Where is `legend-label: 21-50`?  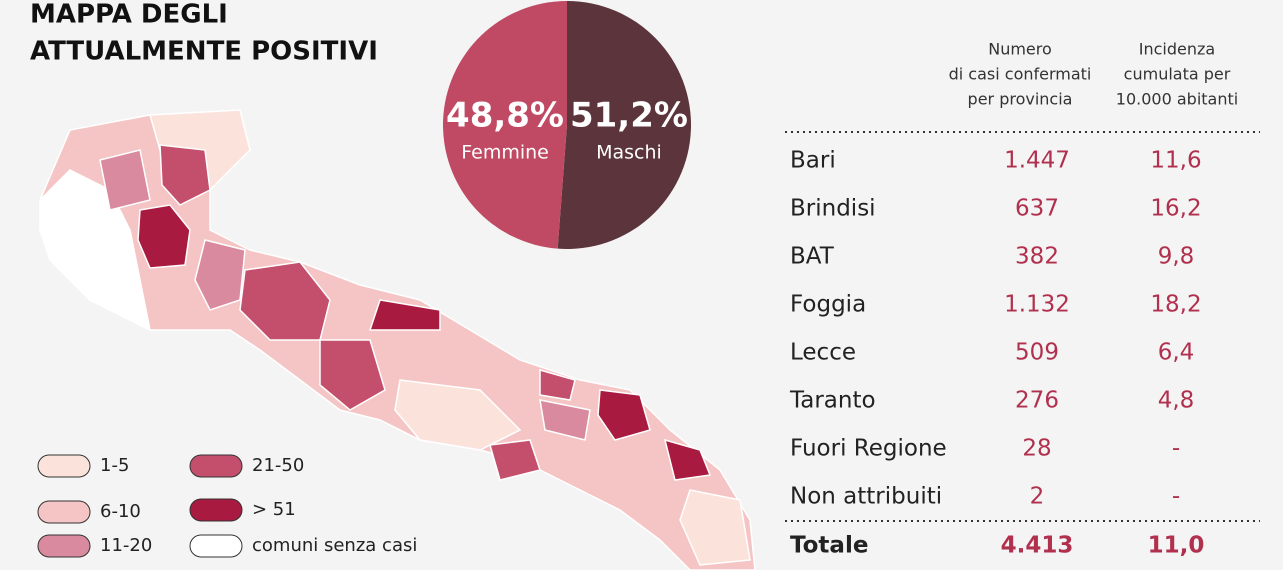 legend-label: 21-50 is located at coordinates (278, 465).